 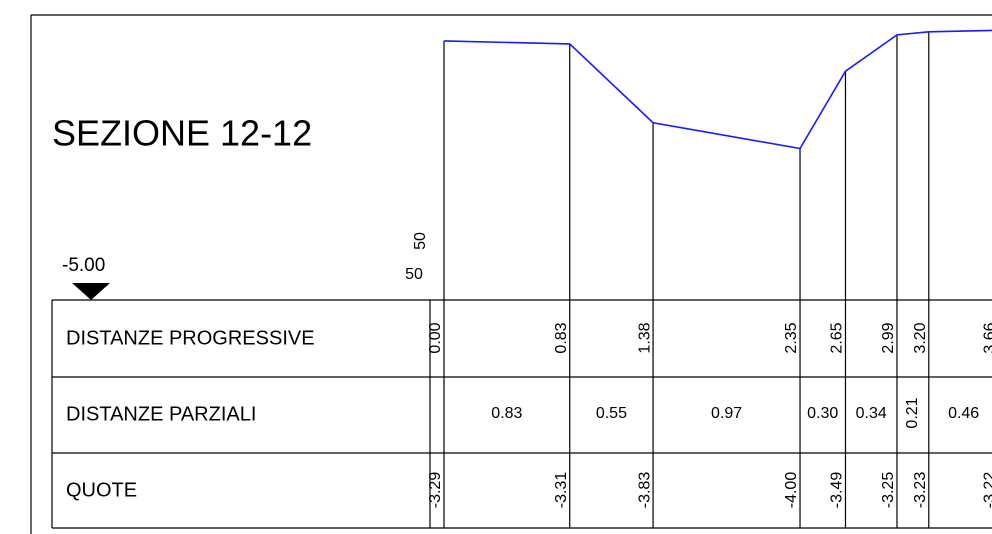 What do you see at coordinates (561, 337) in the screenshot?
I see `progressive-label: 0.83` at bounding box center [561, 337].